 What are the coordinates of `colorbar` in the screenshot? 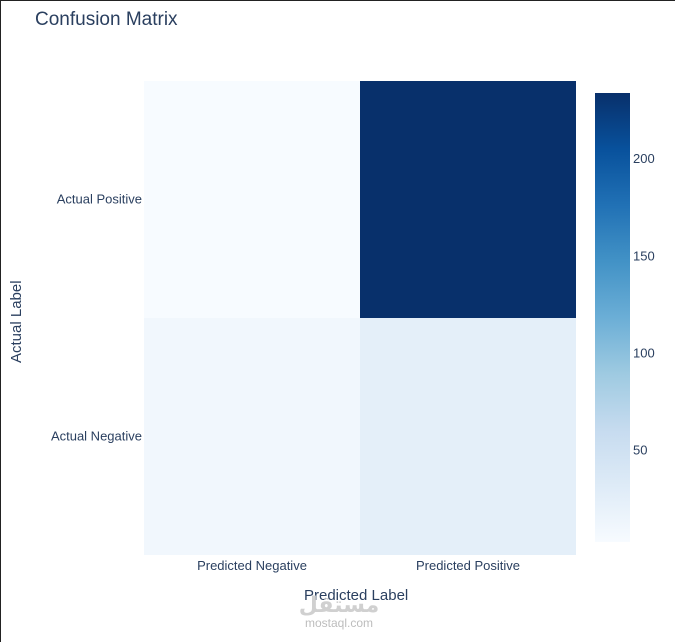 It's located at (612, 317).